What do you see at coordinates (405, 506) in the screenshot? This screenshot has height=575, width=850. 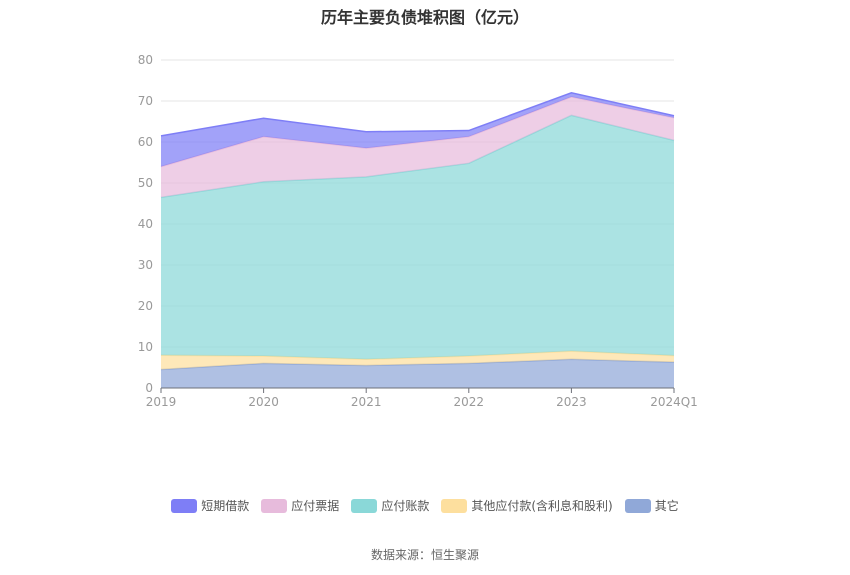 I see `legend-label: 应付账款` at bounding box center [405, 506].